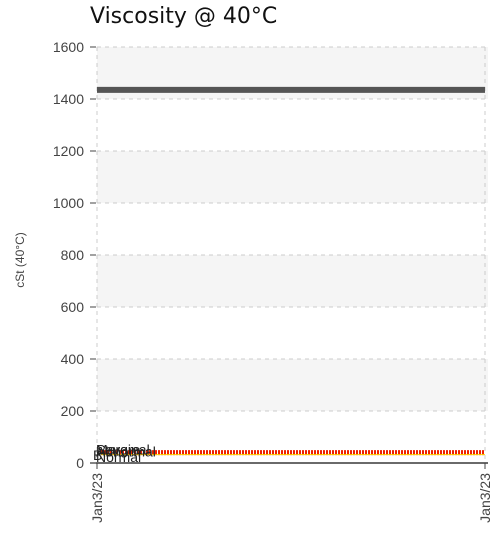  I want to click on band-label: B, so click(97, 455).